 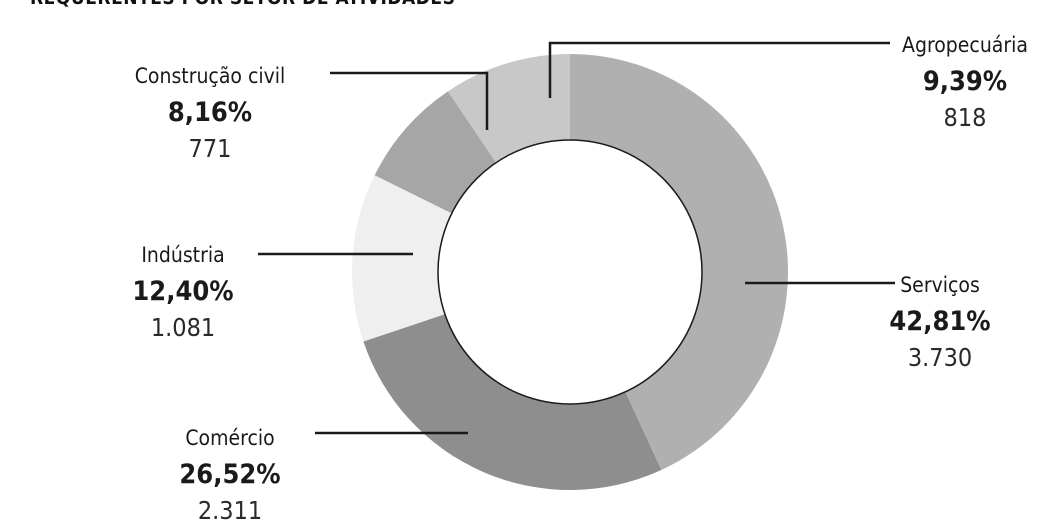 I want to click on label-count: 771, so click(x=210, y=148).